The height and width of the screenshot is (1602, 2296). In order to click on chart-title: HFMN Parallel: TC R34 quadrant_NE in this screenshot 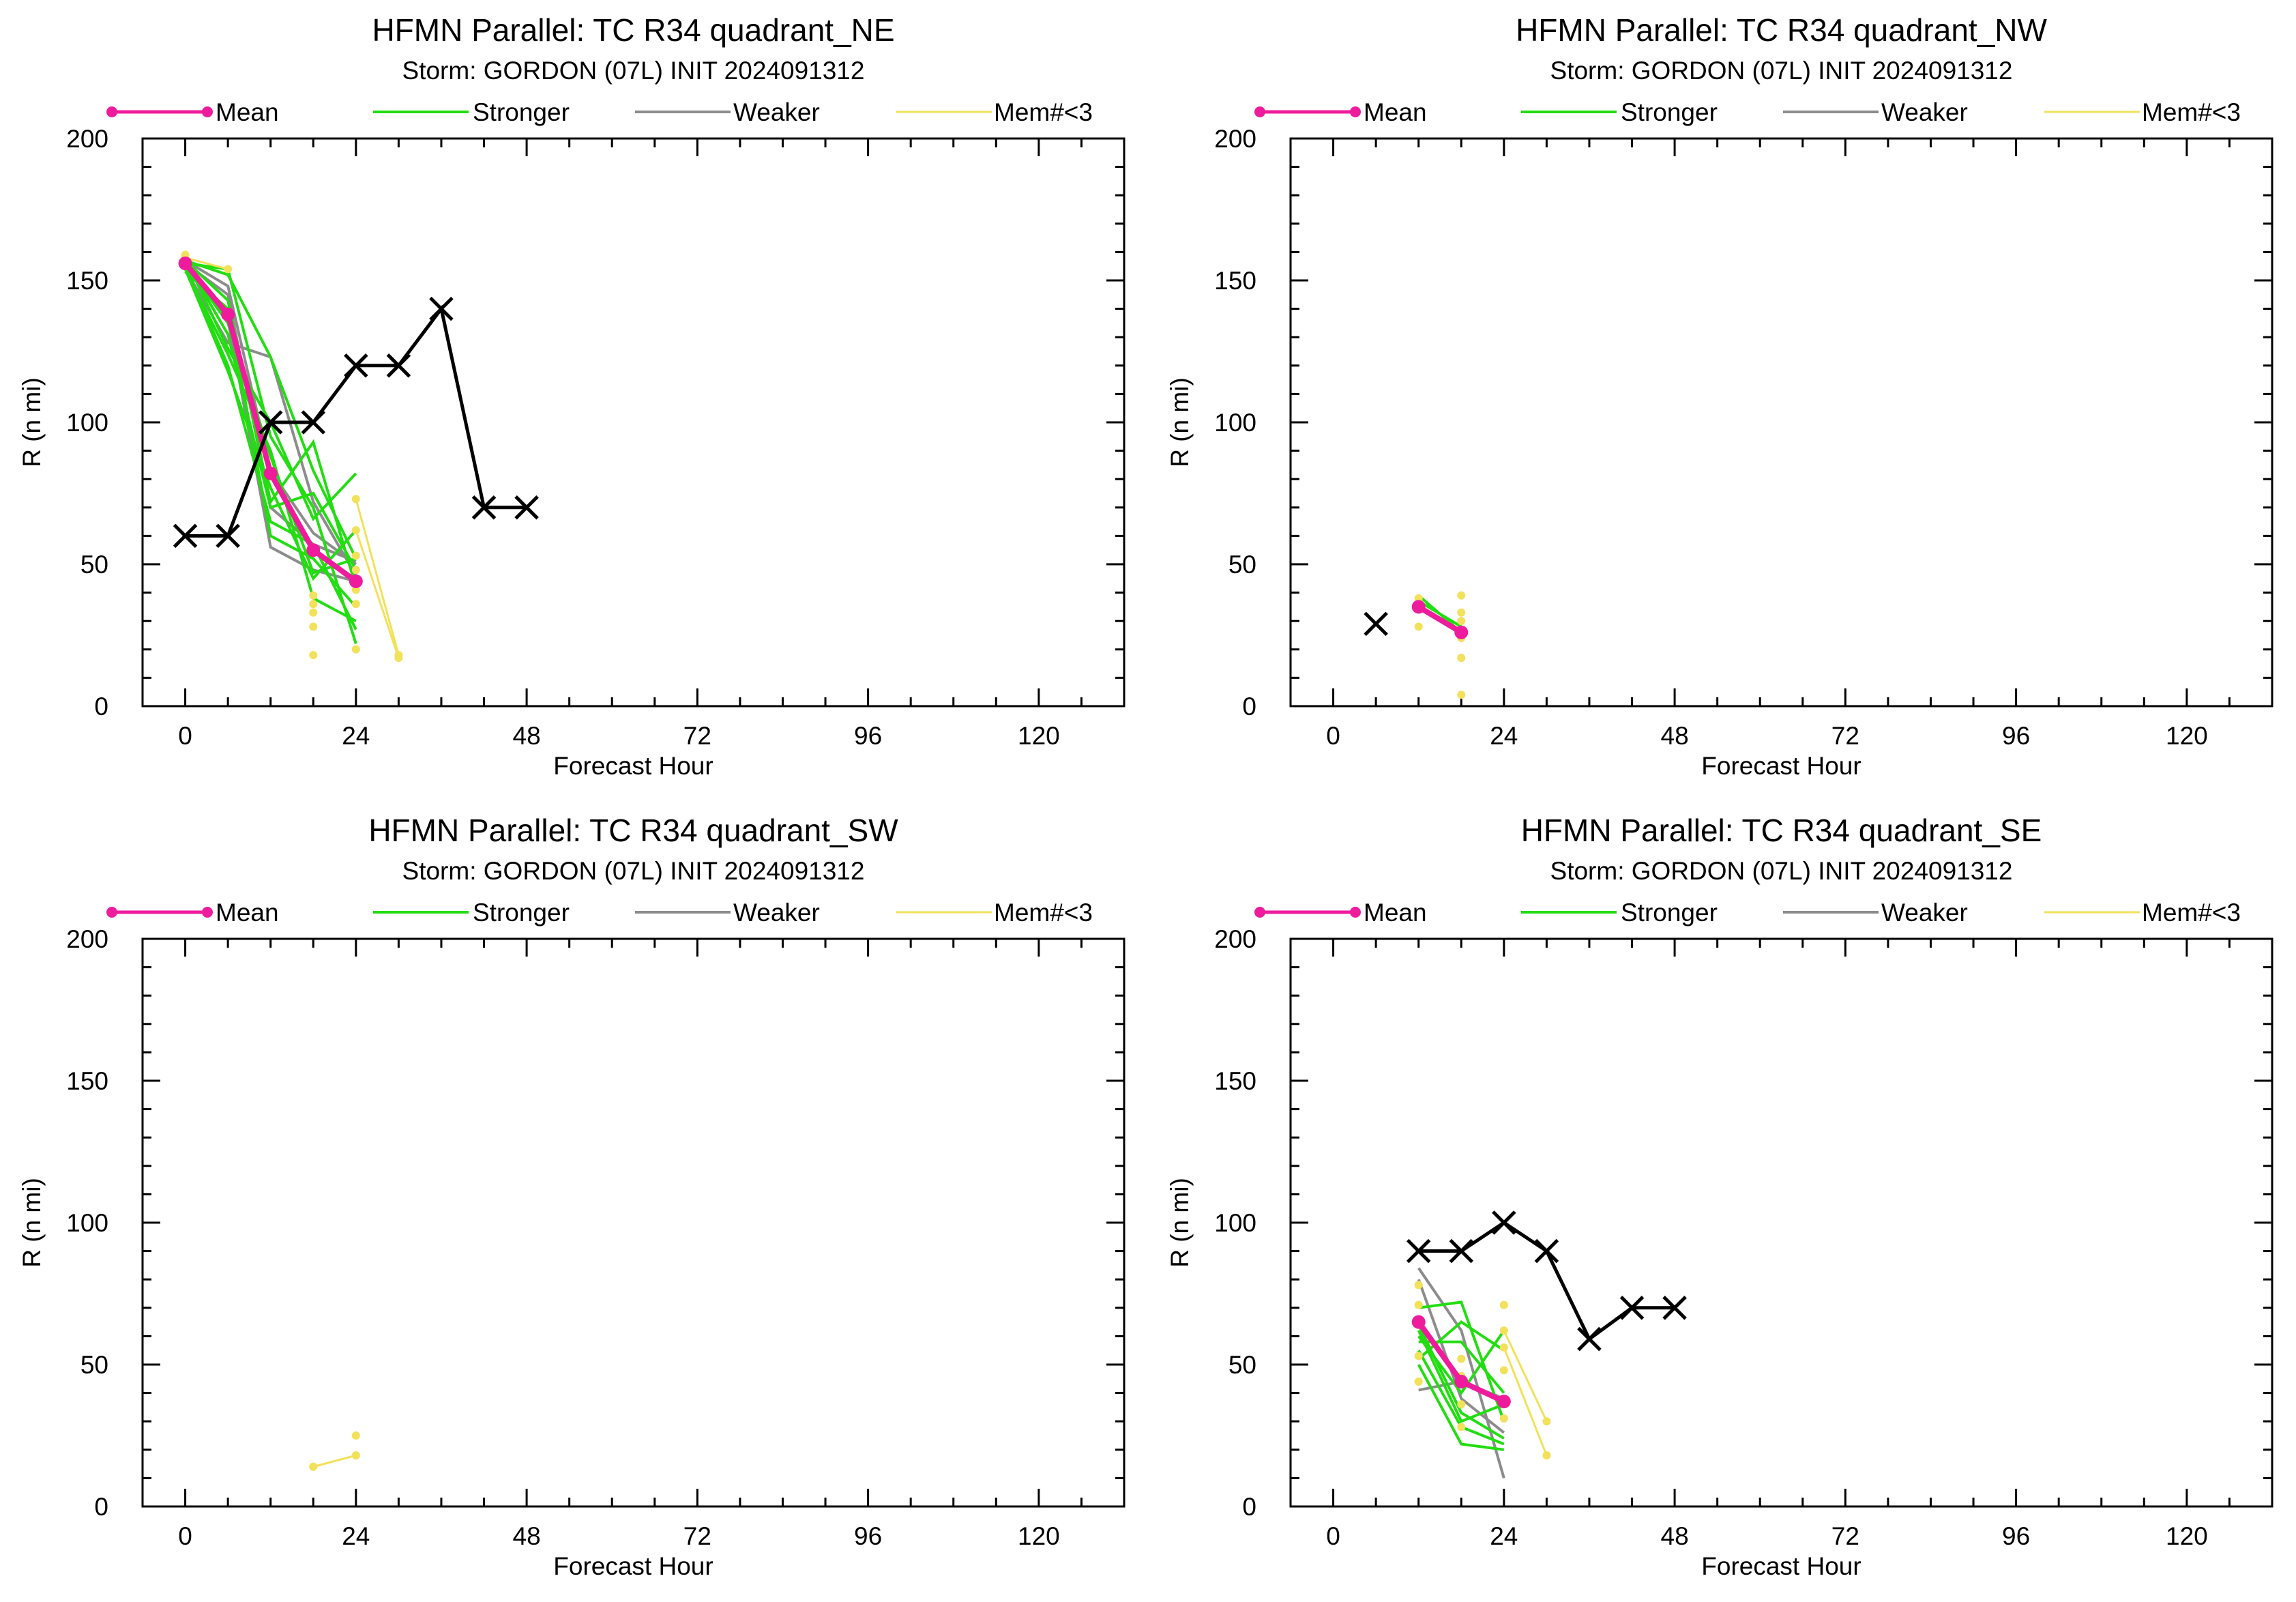, I will do `click(633, 30)`.